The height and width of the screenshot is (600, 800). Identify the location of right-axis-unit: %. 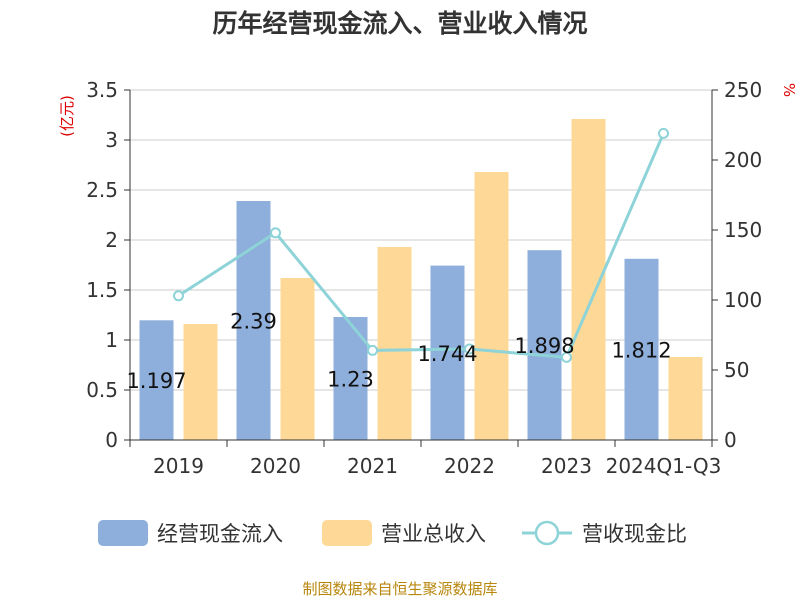
(789, 90).